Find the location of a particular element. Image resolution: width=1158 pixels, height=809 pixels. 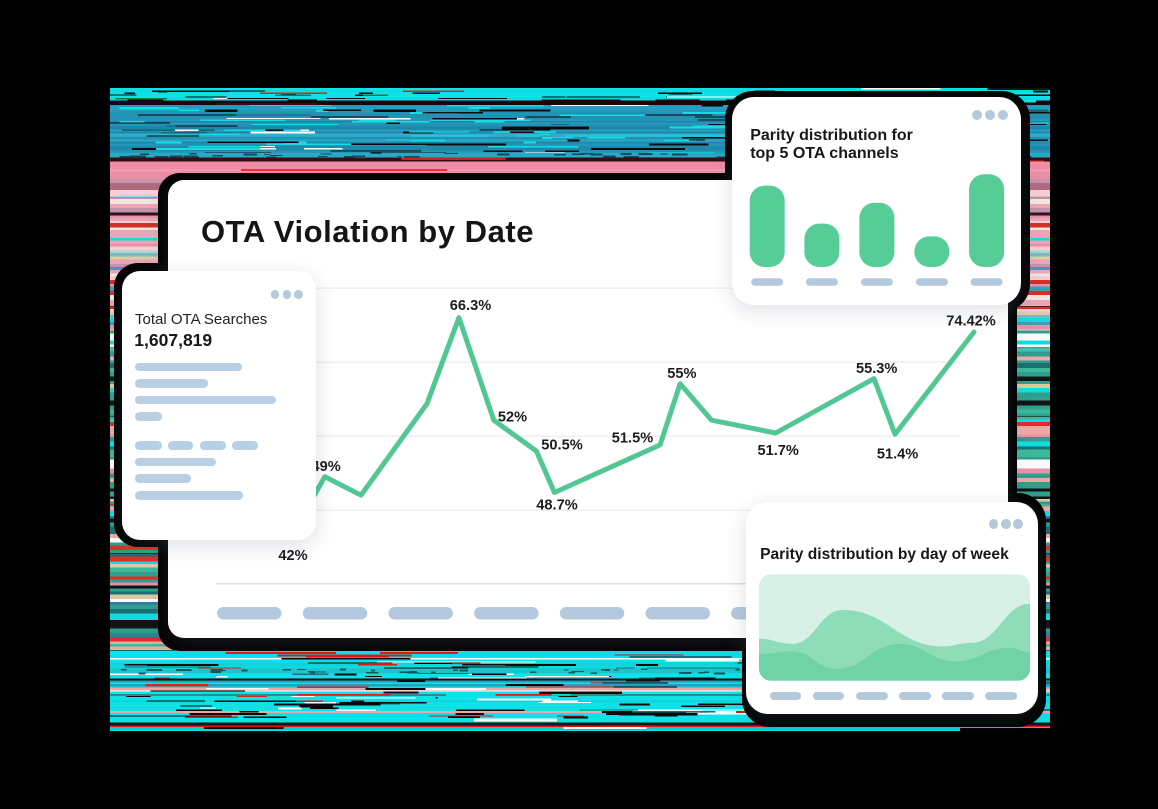

svg-text: 50.5% is located at coordinates (561, 446).